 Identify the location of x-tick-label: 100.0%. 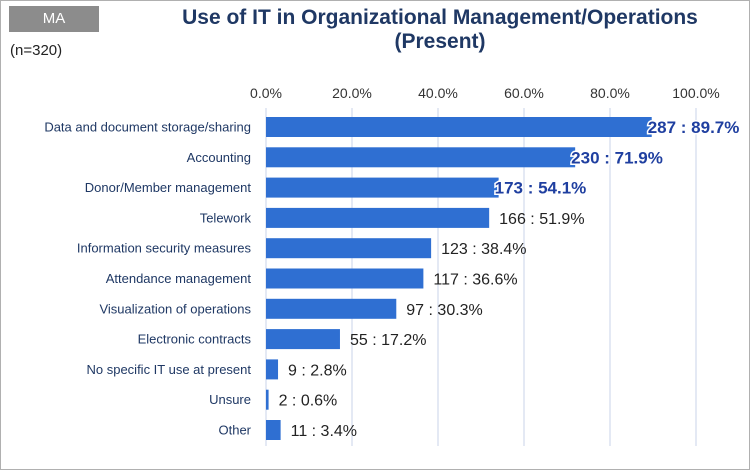
(695, 93).